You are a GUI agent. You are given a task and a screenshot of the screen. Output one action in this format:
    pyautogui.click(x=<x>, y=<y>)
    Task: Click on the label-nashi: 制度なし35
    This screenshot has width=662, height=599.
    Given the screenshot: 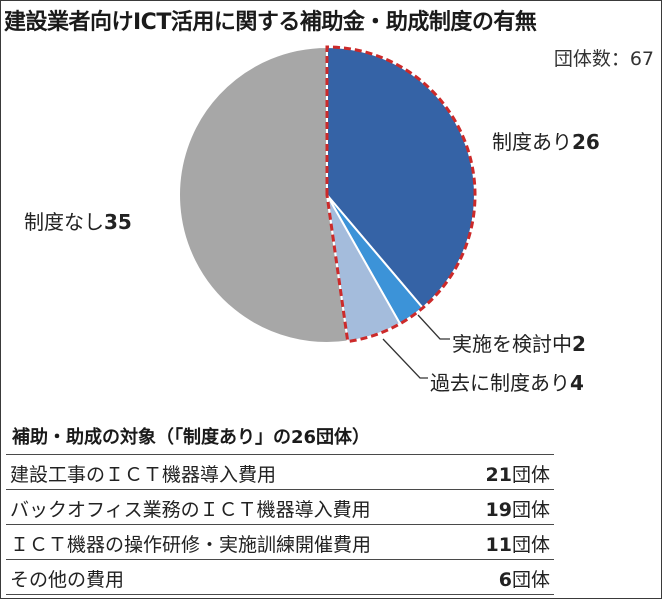 What is the action you would take?
    pyautogui.click(x=78, y=220)
    